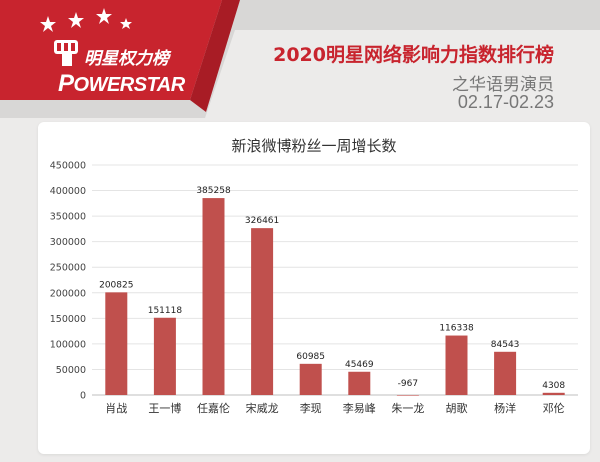 The image size is (600, 462). Describe the element at coordinates (126, 59) in the screenshot. I see `logo-chinese: 明星权力榜` at that location.